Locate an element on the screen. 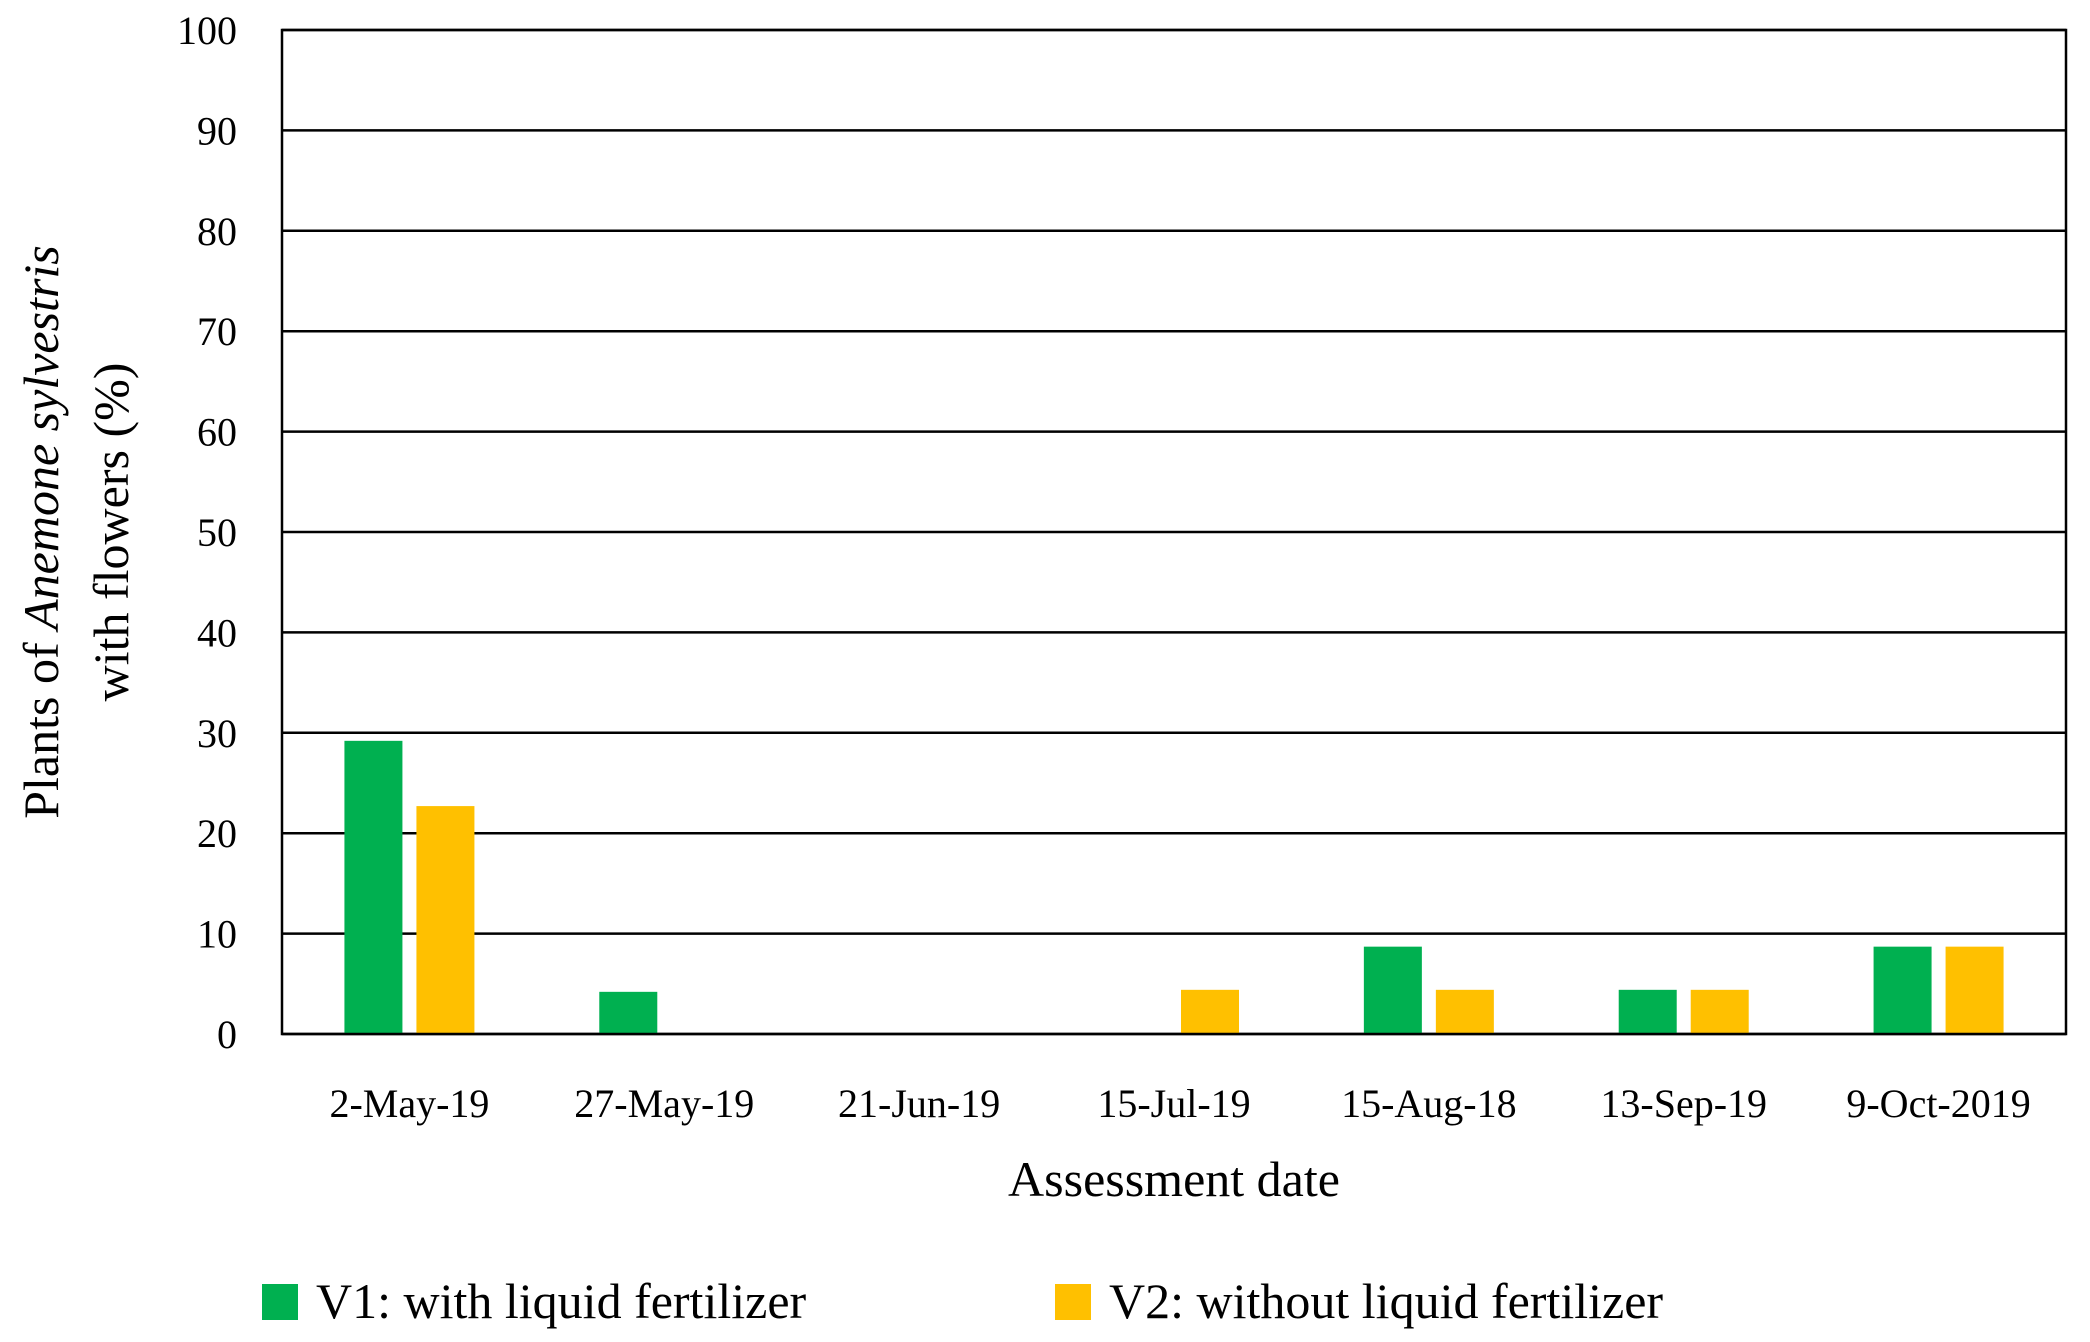 The height and width of the screenshot is (1342, 2090). x-category-label: 15-Aug-18 is located at coordinates (1429, 1103).